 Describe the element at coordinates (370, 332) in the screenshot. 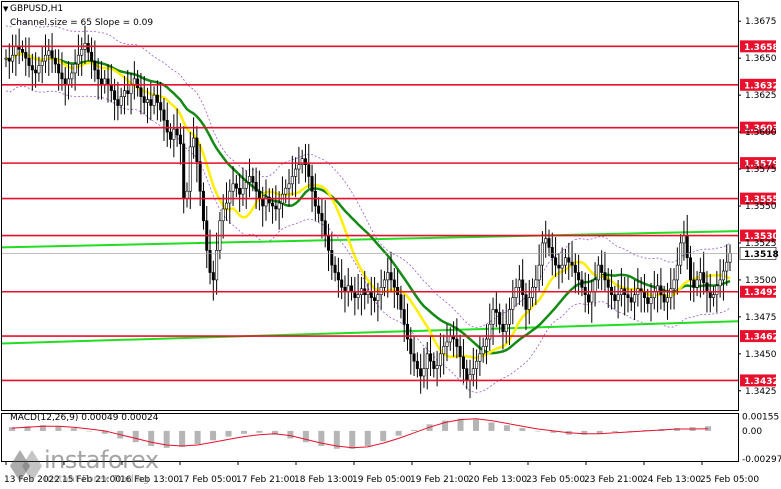

I see `channel-lower-line` at that location.